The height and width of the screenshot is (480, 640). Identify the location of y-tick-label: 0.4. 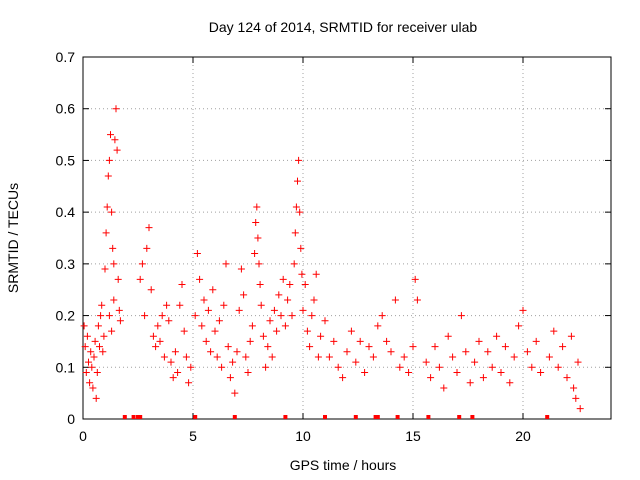
(66, 212).